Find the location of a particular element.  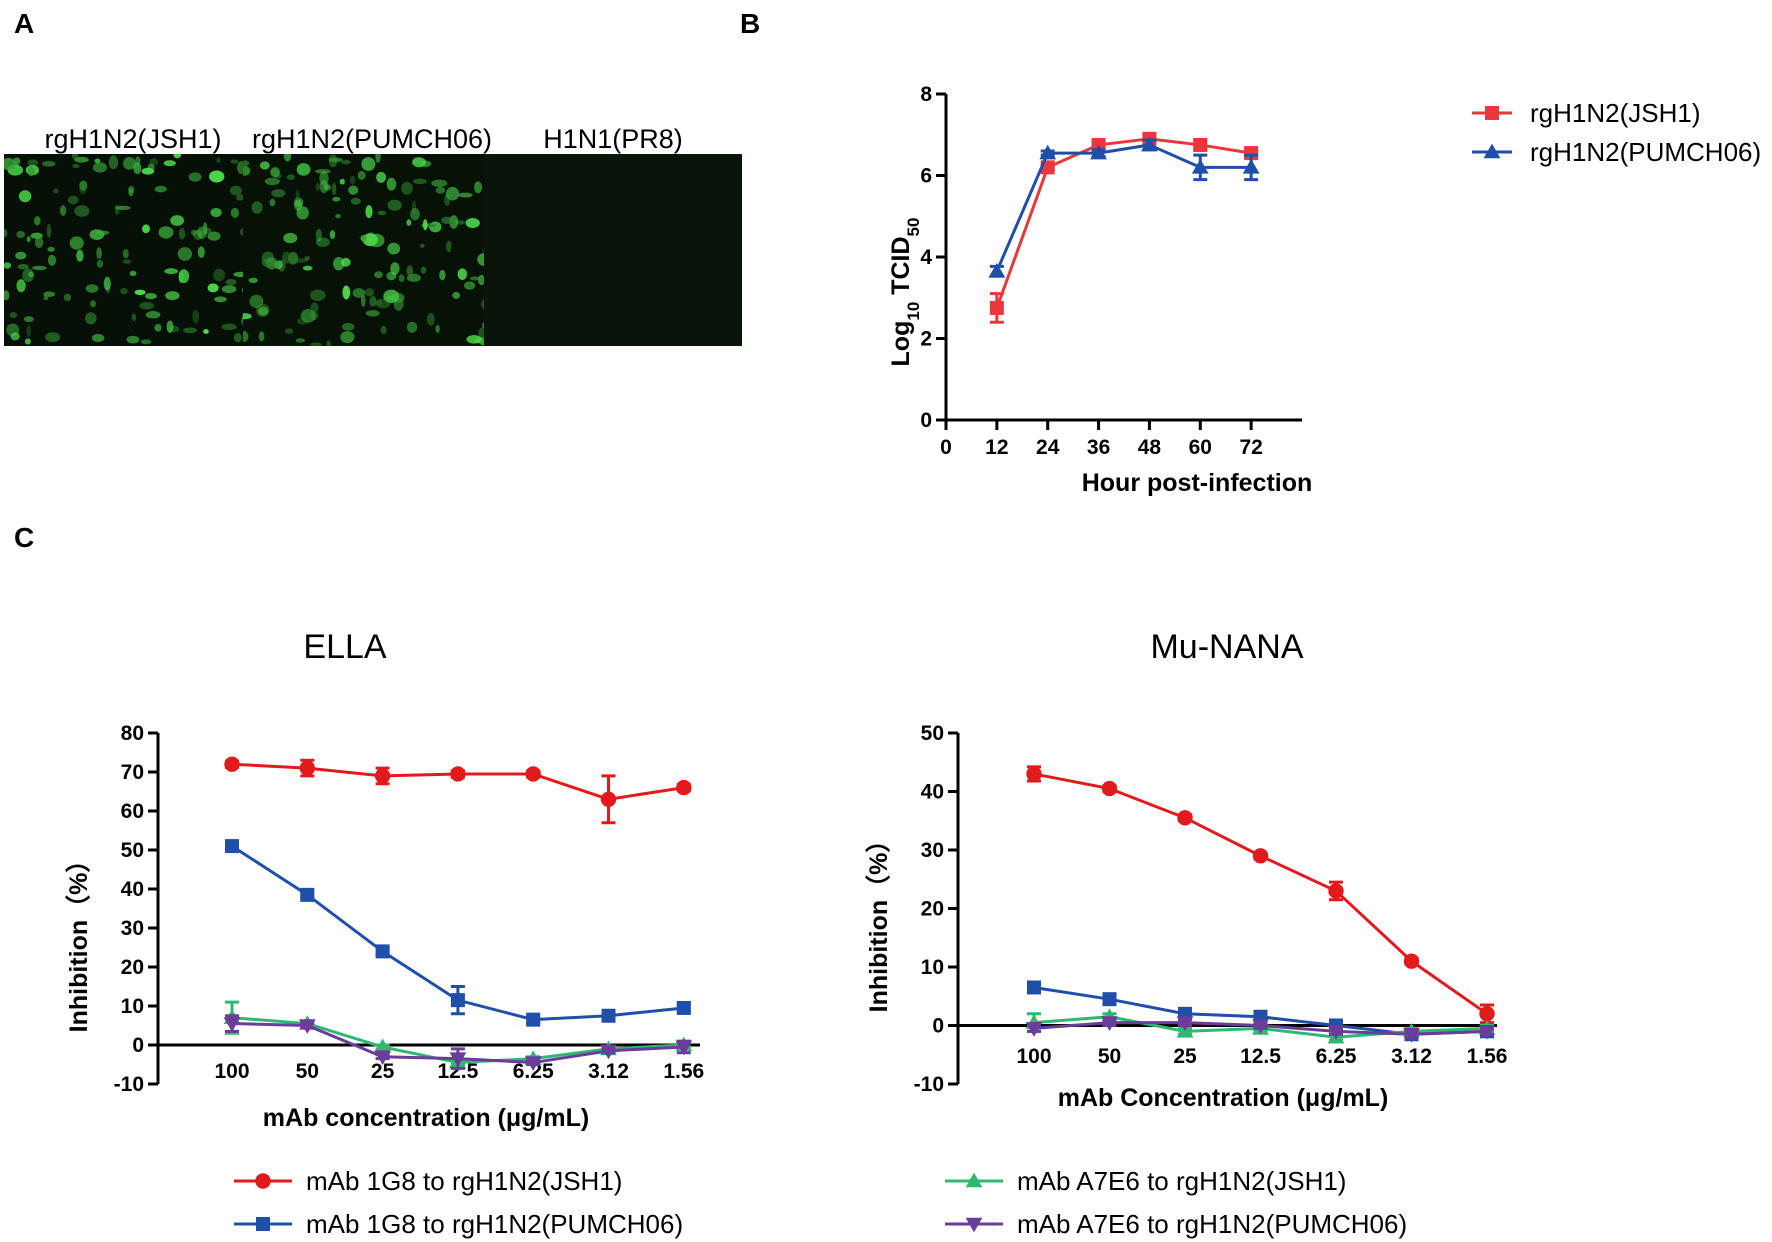

micrograph-label-pr8: H1N1(PR8) is located at coordinates (613, 139).